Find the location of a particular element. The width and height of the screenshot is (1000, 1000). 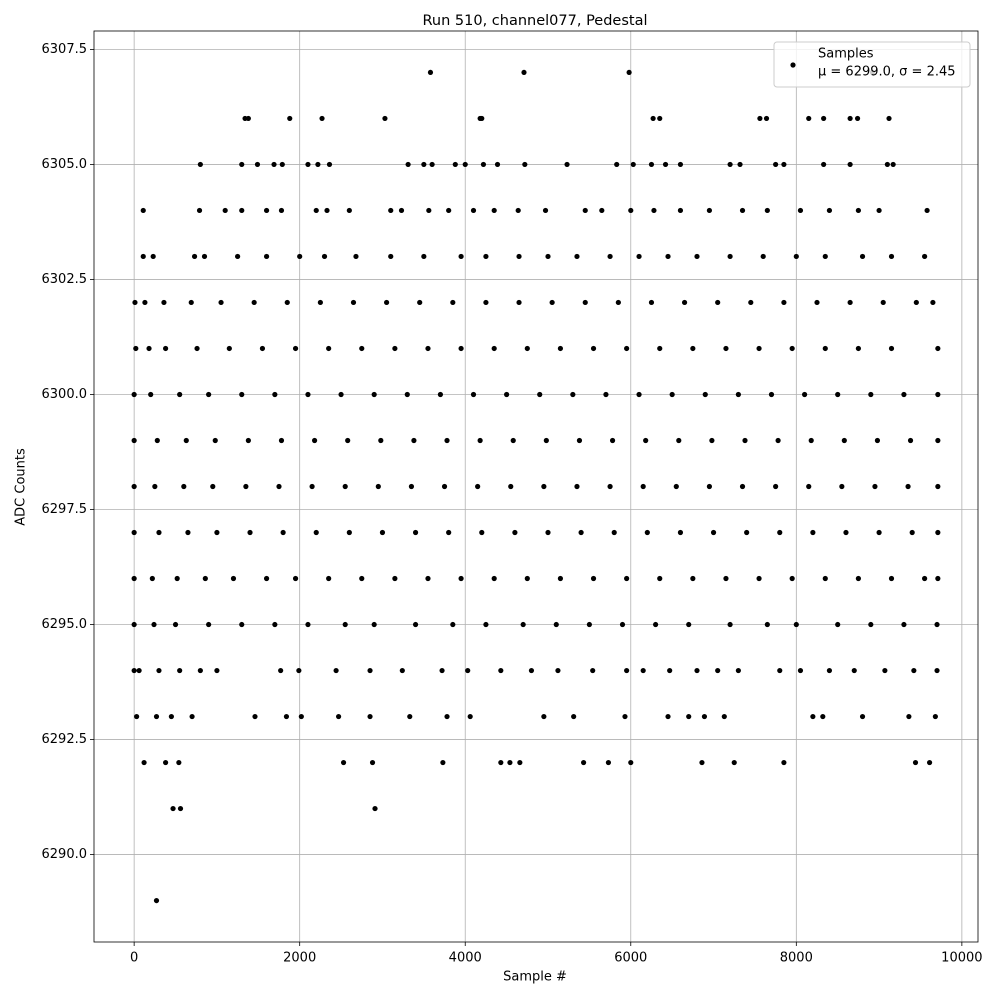

y-tick-label: 6305.0 is located at coordinates (65, 164).